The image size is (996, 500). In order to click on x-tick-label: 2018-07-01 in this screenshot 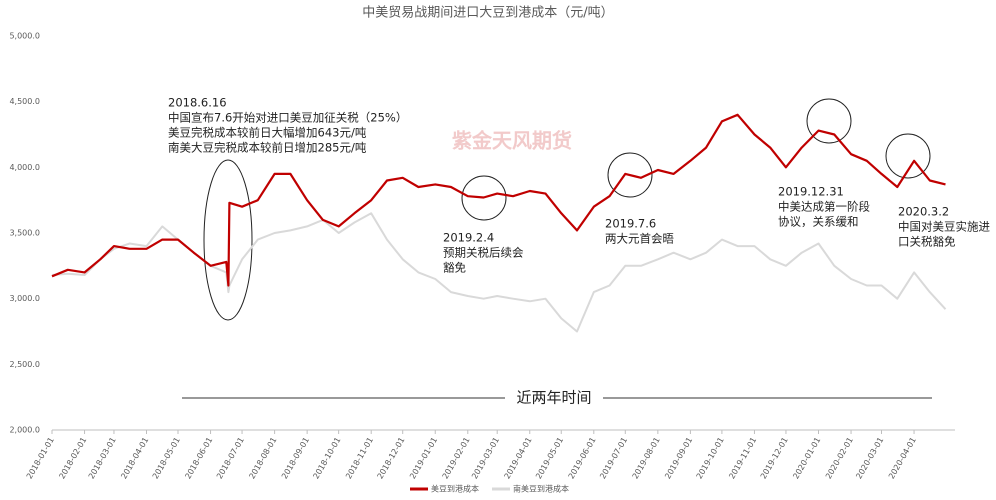, I will do `click(230, 458)`.